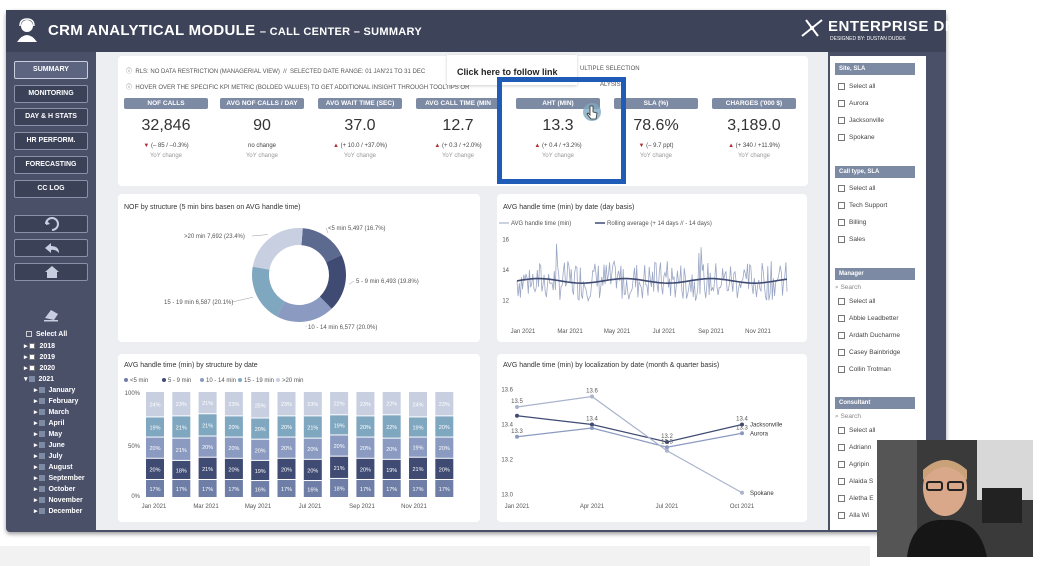 The height and width of the screenshot is (566, 1043). I want to click on month-november: ▸ November, so click(58, 500).